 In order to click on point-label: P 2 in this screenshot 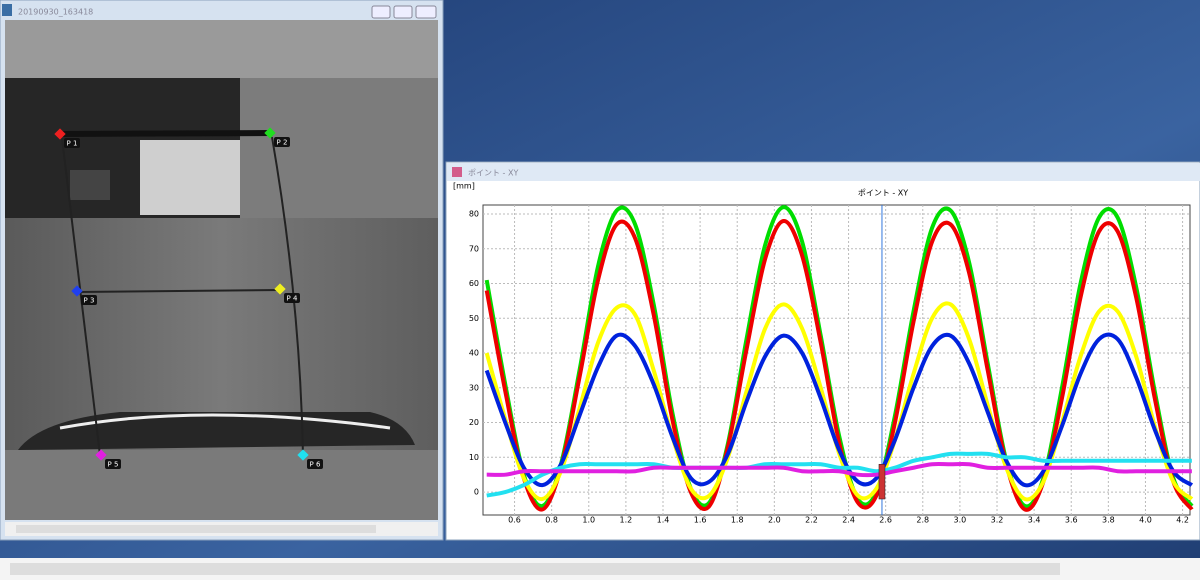, I will do `click(282, 143)`.